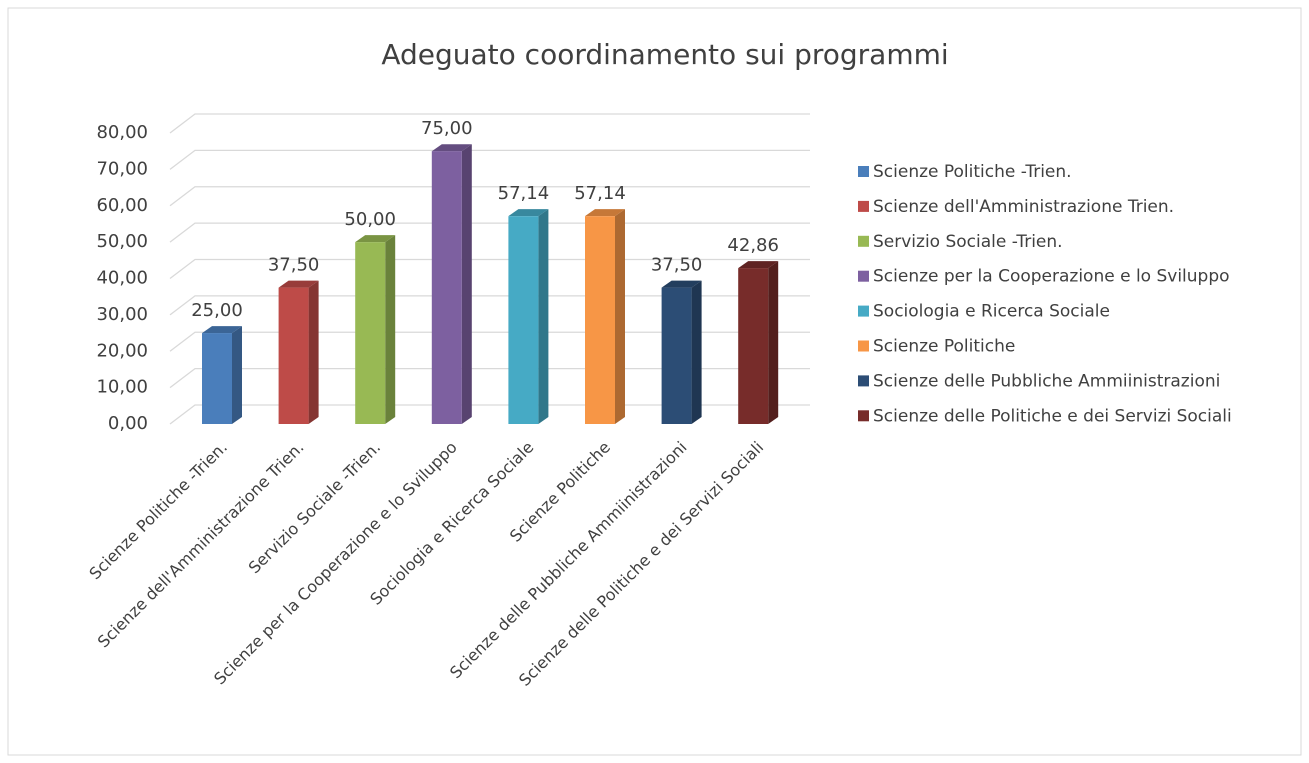 The height and width of the screenshot is (763, 1309). Describe the element at coordinates (972, 172) in the screenshot. I see `legend-label: Scienze Politiche -Trien.` at that location.